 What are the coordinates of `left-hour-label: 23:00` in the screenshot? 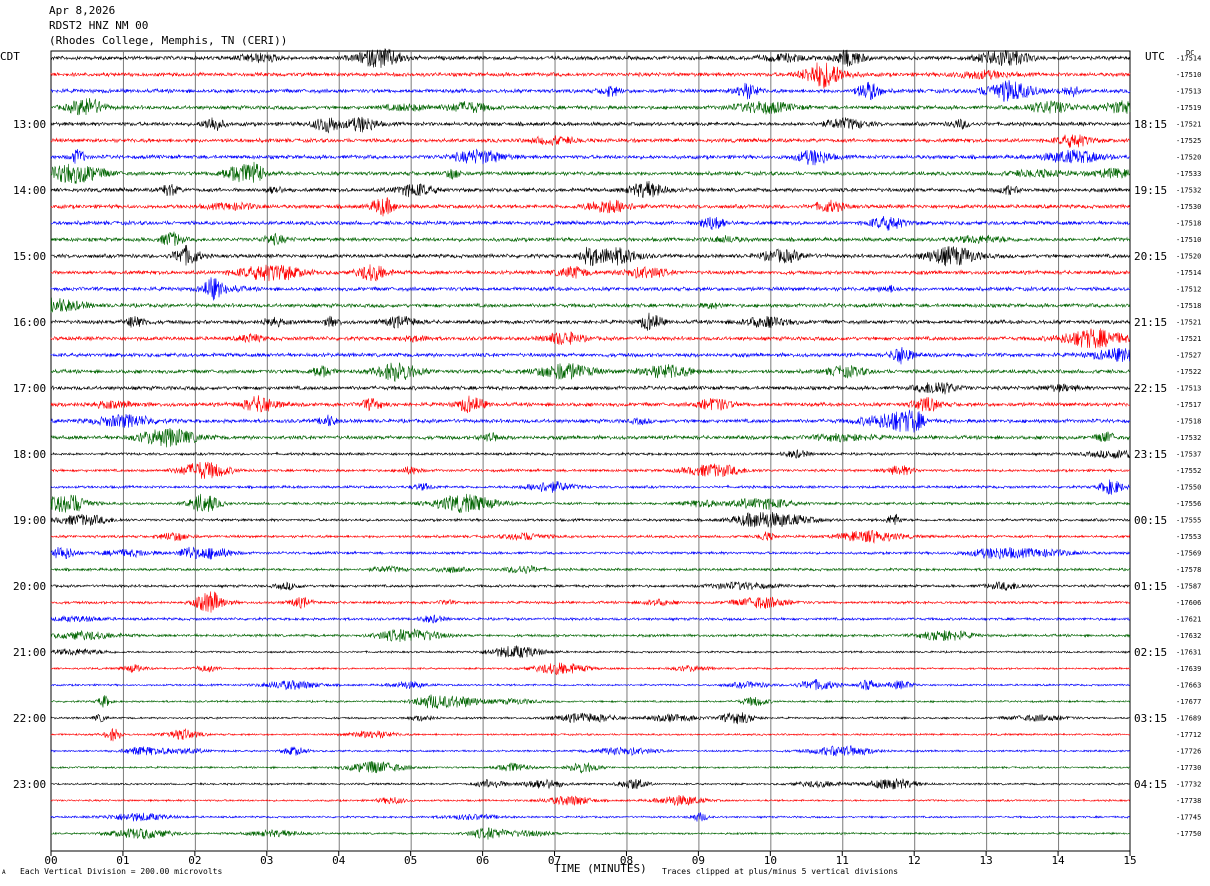 It's located at (29, 784).